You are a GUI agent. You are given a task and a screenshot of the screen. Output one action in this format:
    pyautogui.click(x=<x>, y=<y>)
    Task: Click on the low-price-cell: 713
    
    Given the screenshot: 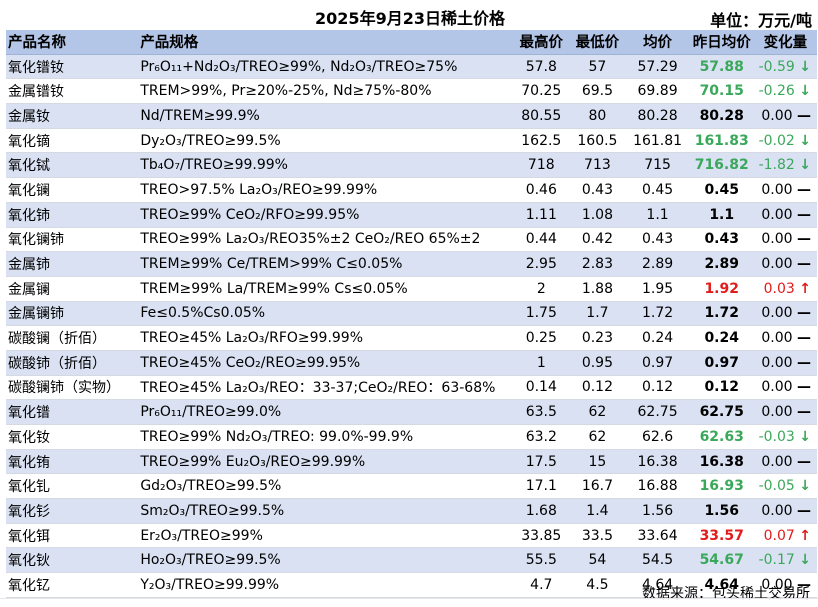 What is the action you would take?
    pyautogui.click(x=597, y=165)
    